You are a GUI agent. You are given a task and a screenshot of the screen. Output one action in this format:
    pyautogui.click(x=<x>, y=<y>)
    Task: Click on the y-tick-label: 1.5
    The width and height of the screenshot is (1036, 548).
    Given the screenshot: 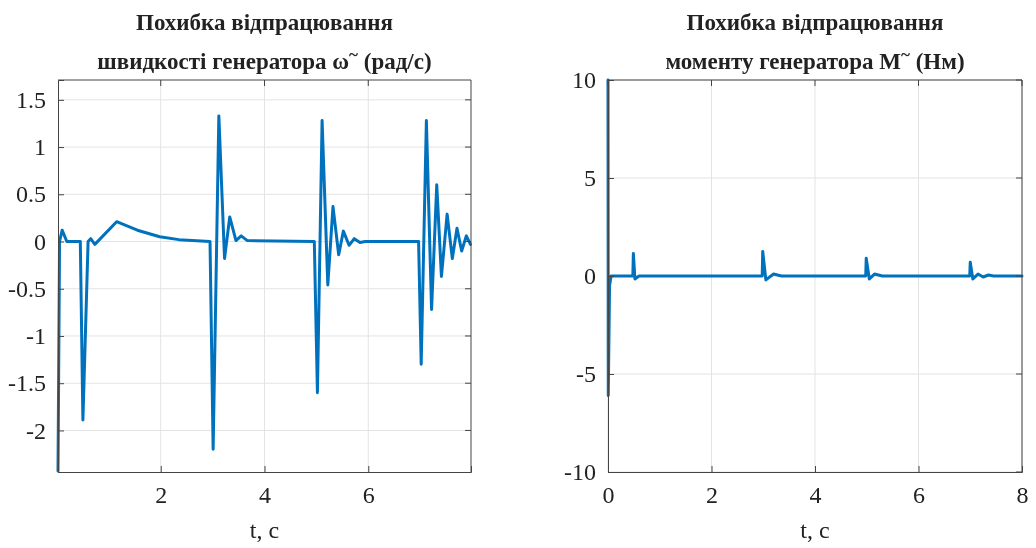 What is the action you would take?
    pyautogui.click(x=31, y=100)
    